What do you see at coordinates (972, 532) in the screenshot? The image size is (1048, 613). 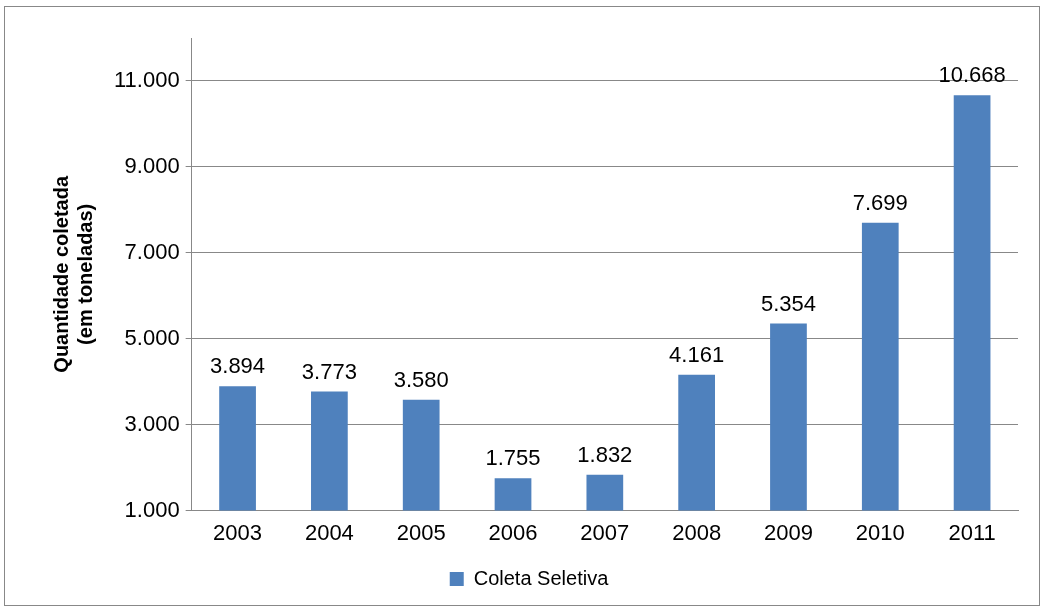 I see `x-tick-label: 2011` at bounding box center [972, 532].